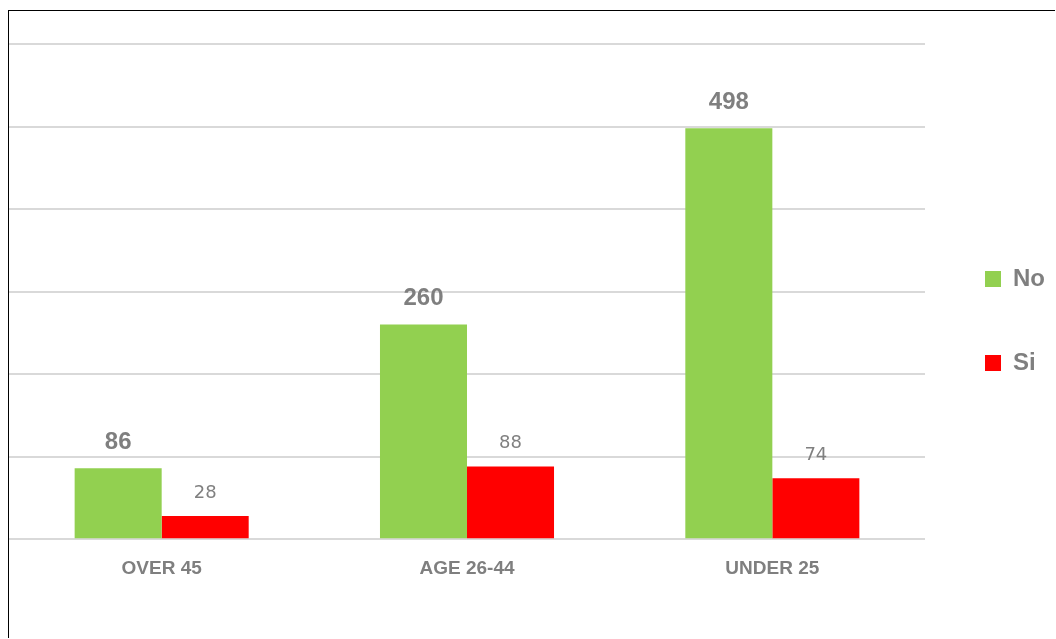 This screenshot has width=1056, height=639. Describe the element at coordinates (510, 442) in the screenshot. I see `data-label: 88` at that location.